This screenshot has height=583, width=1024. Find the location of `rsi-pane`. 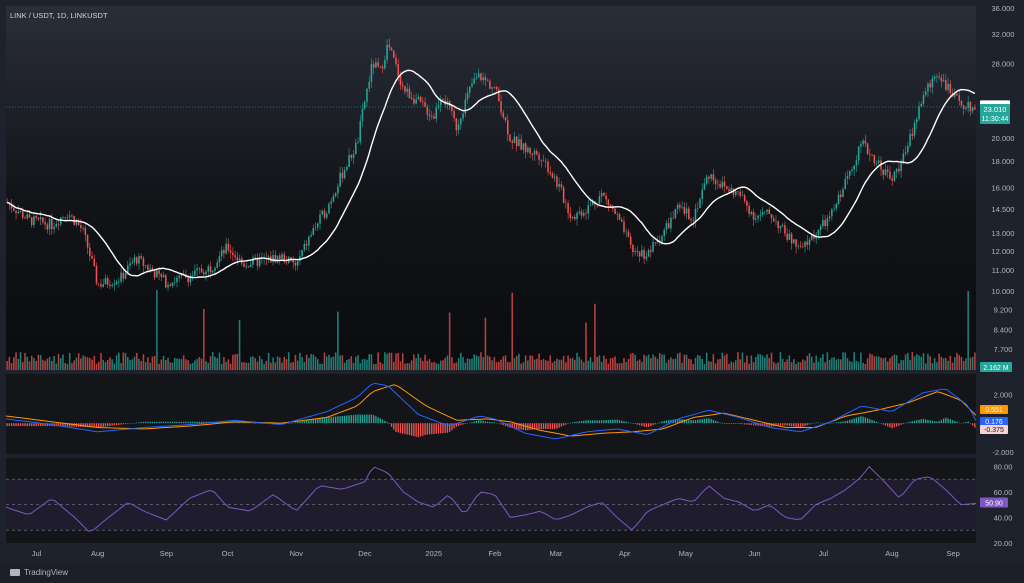

rsi-pane is located at coordinates (491, 500).